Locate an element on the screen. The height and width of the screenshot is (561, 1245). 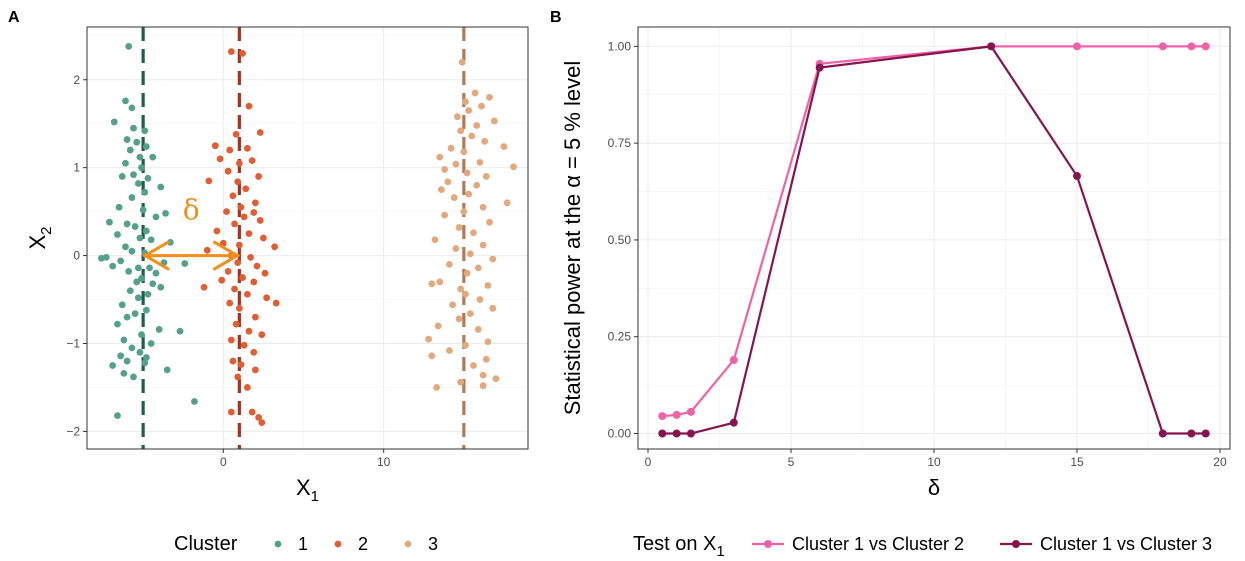
legend-label-cluster-3: 3 is located at coordinates (433, 544).